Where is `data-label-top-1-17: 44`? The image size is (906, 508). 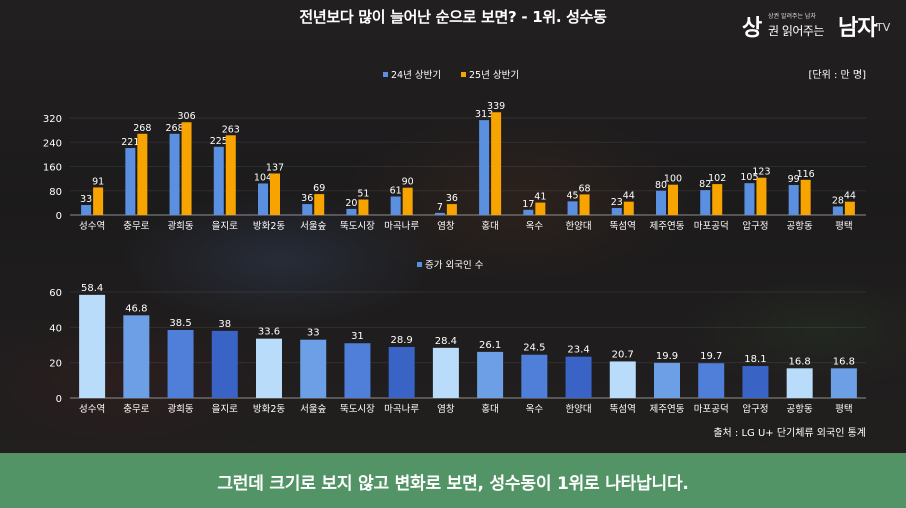 data-label-top-1-17: 44 is located at coordinates (850, 196).